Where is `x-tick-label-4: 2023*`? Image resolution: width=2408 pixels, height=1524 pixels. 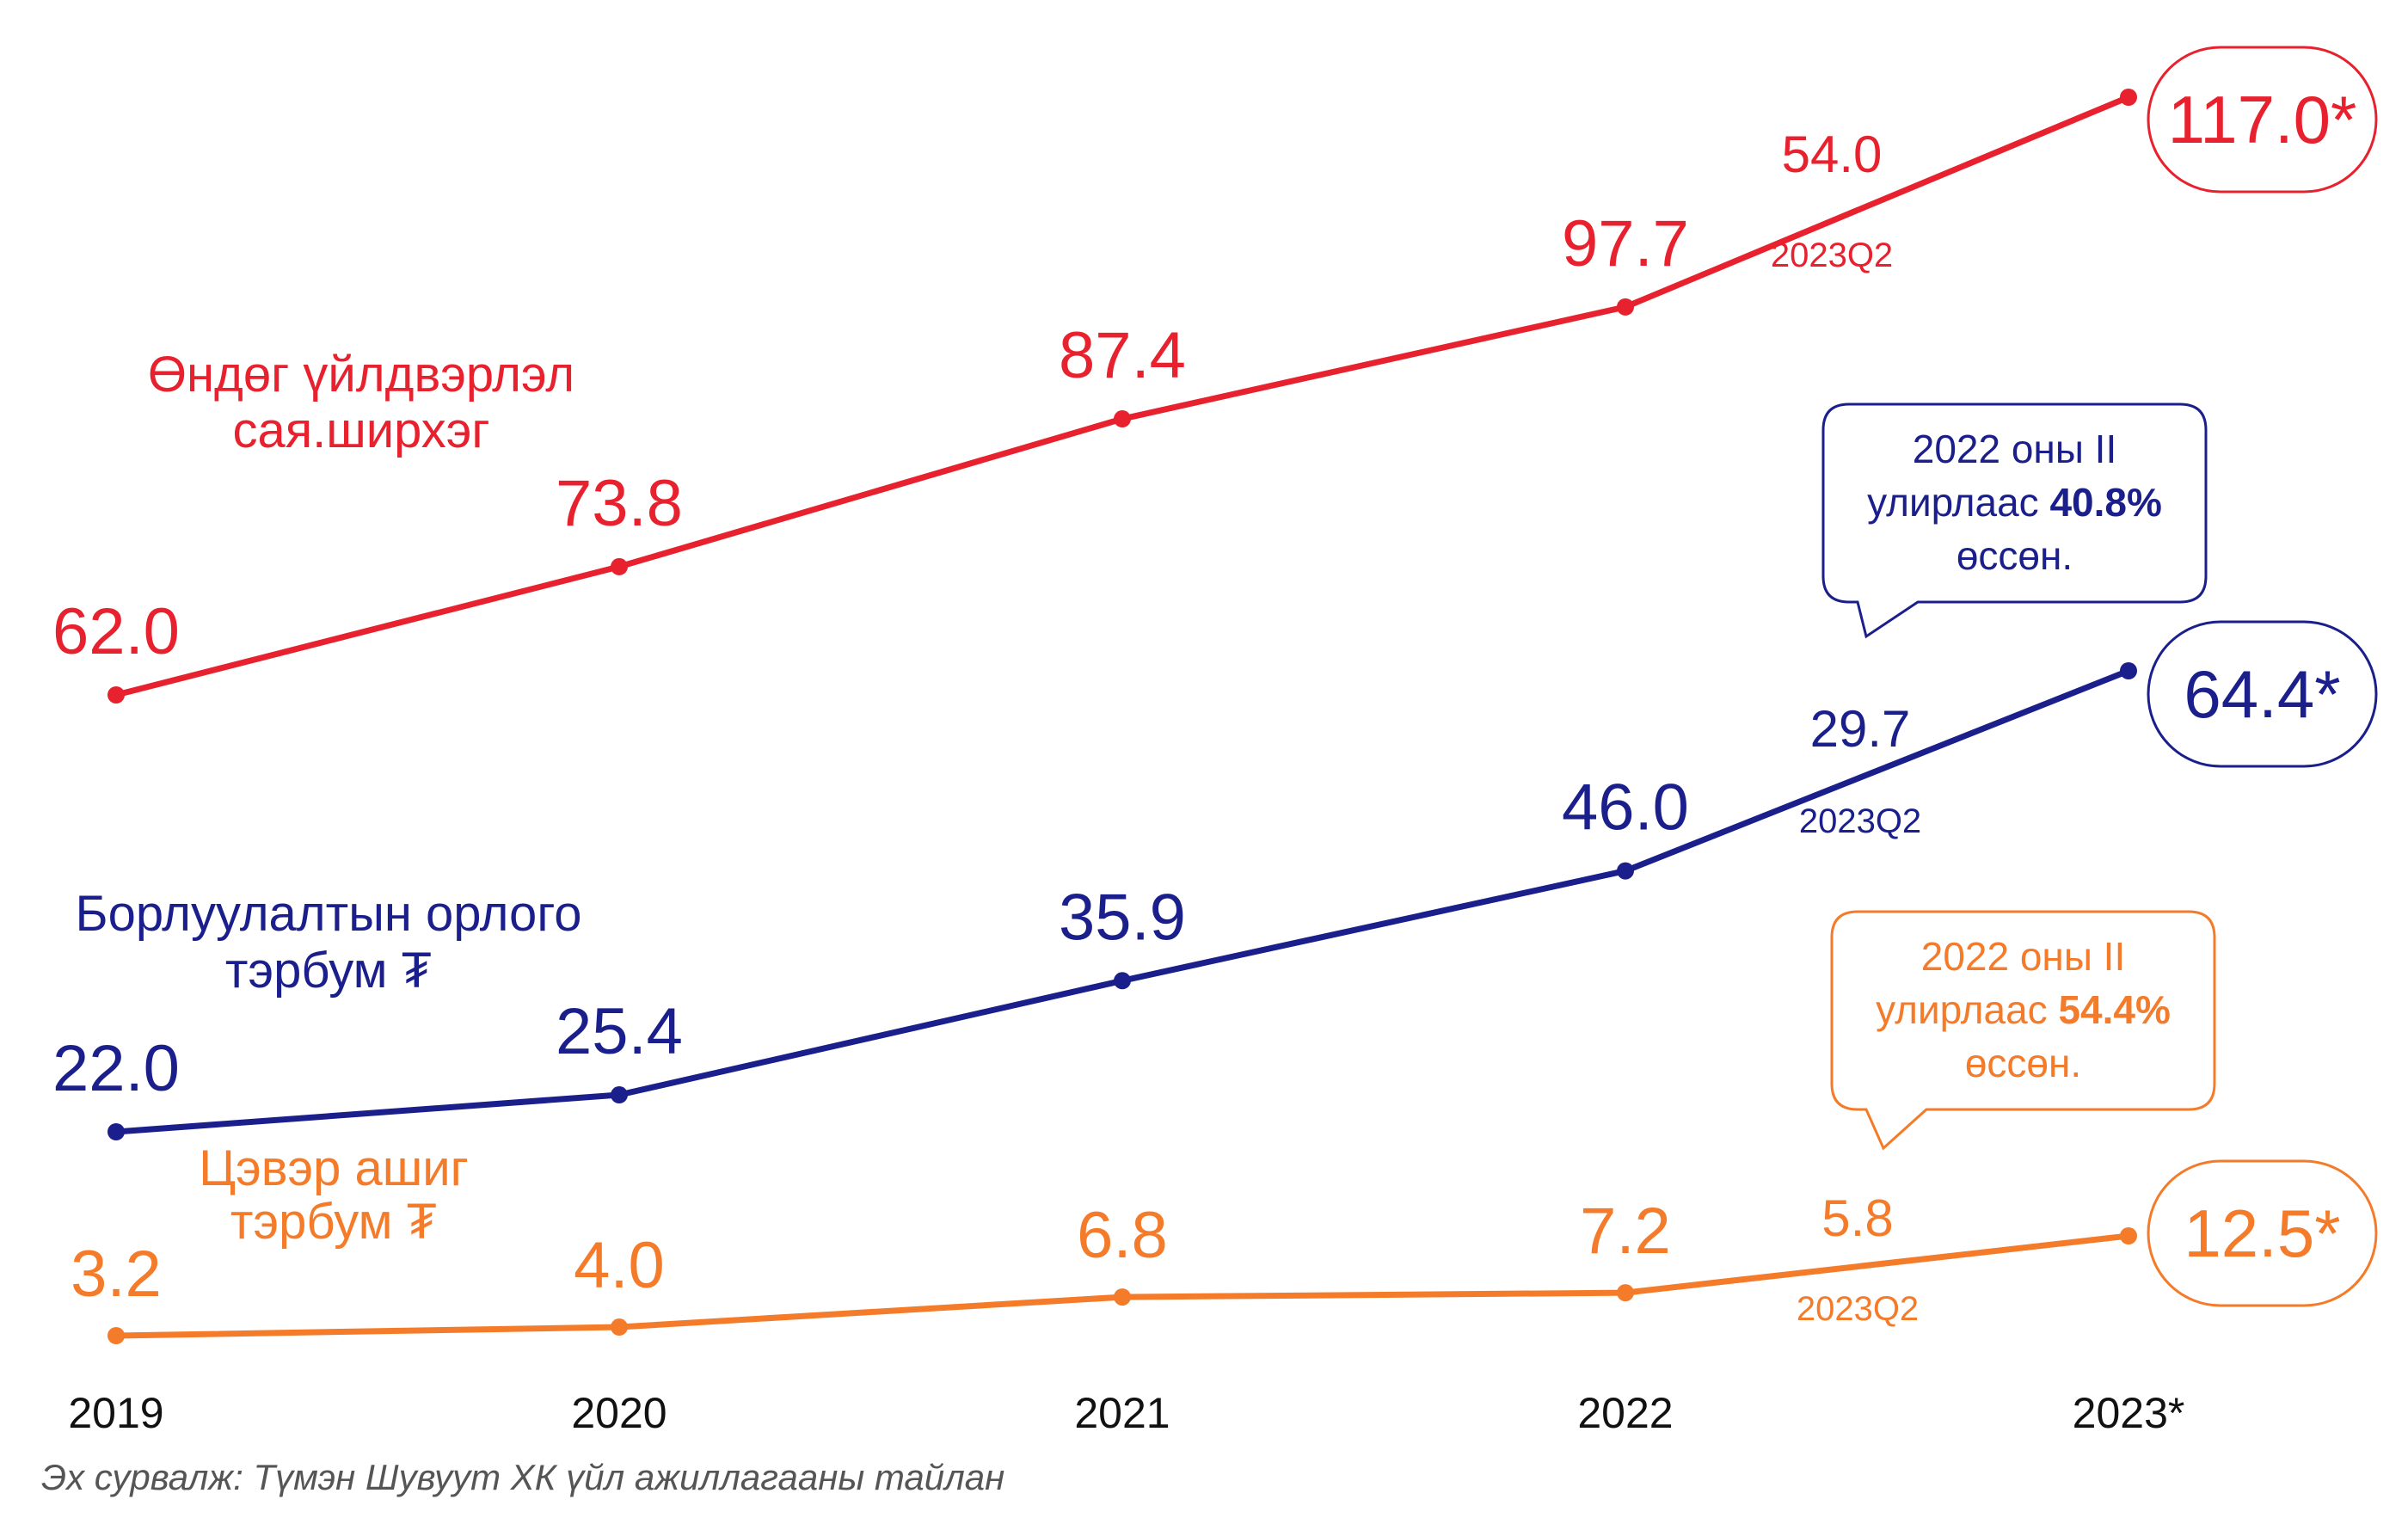 x-tick-label-4: 2023* is located at coordinates (2129, 1413).